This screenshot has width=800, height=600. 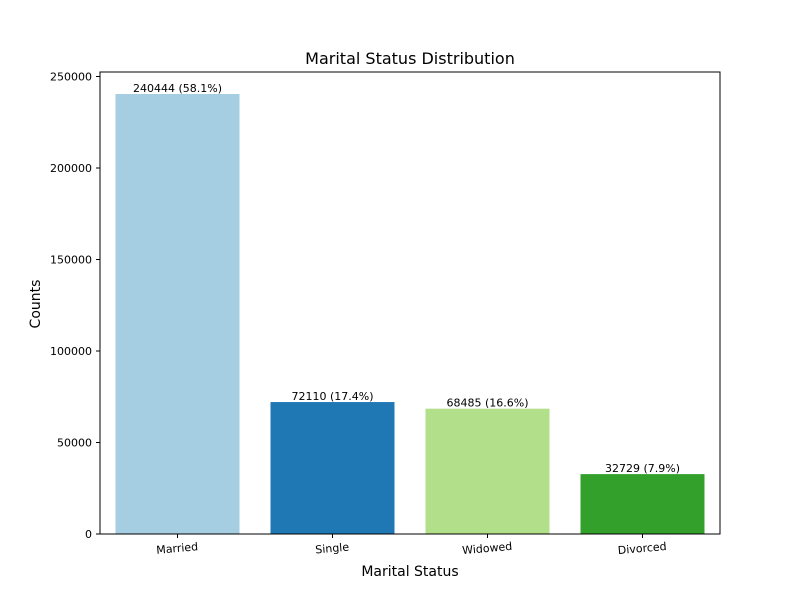 I want to click on x-tick-label: Single, so click(x=332, y=549).